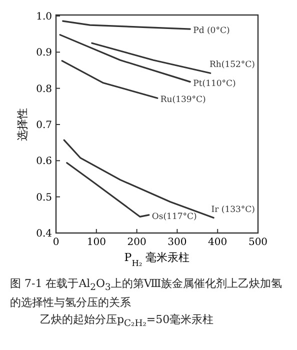  I want to click on series-label: Ir (133°C), so click(233, 209).